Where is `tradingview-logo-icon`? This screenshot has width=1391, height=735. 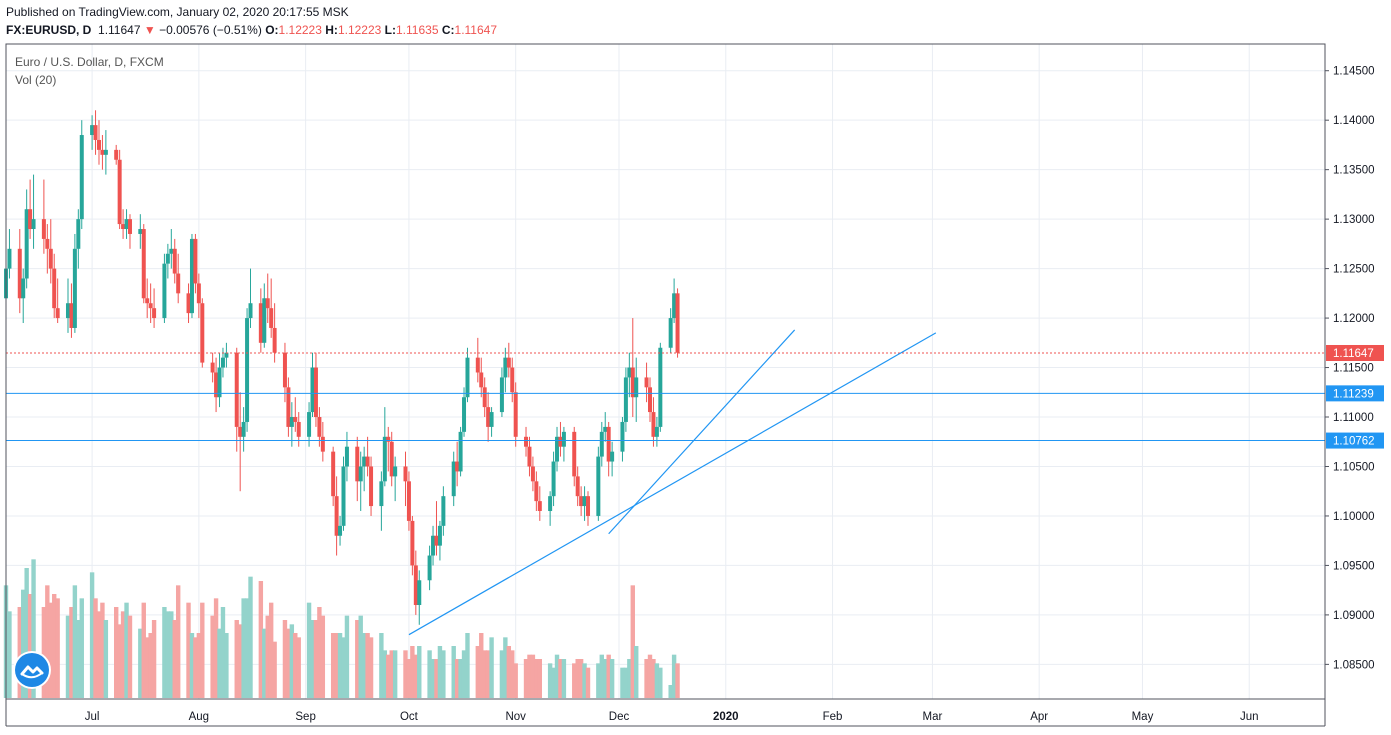 tradingview-logo-icon is located at coordinates (32, 670).